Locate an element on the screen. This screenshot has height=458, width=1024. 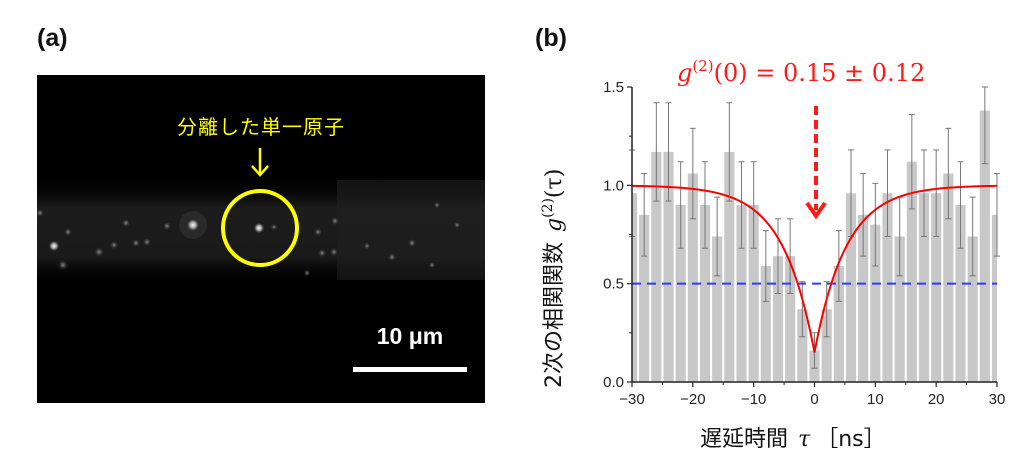
atom-dot-bright is located at coordinates (193, 225).